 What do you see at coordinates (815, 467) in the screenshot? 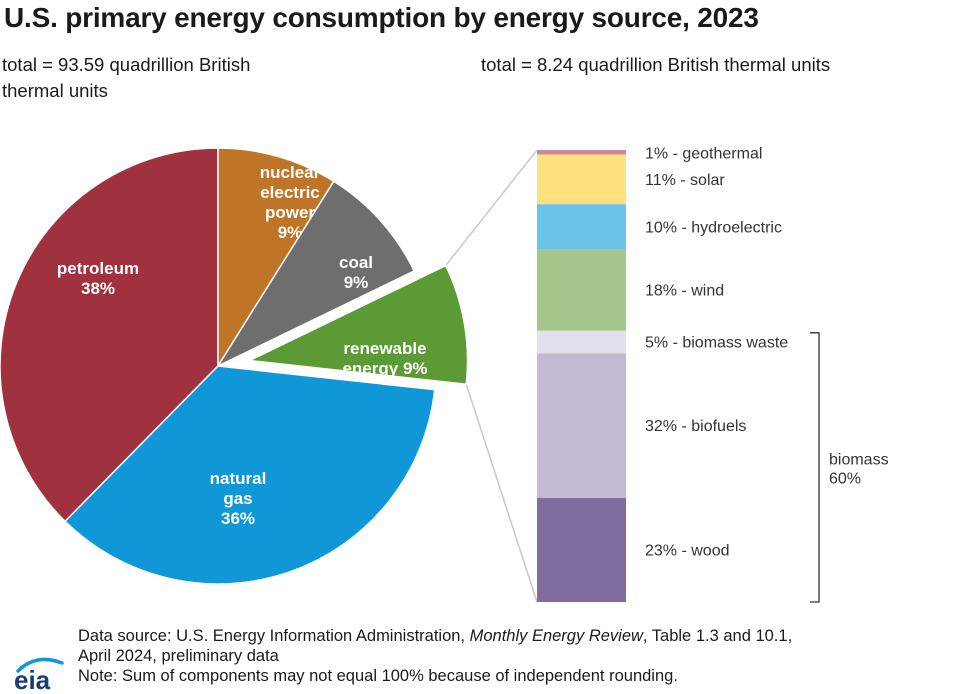
I see `biomass-bracket-line` at bounding box center [815, 467].